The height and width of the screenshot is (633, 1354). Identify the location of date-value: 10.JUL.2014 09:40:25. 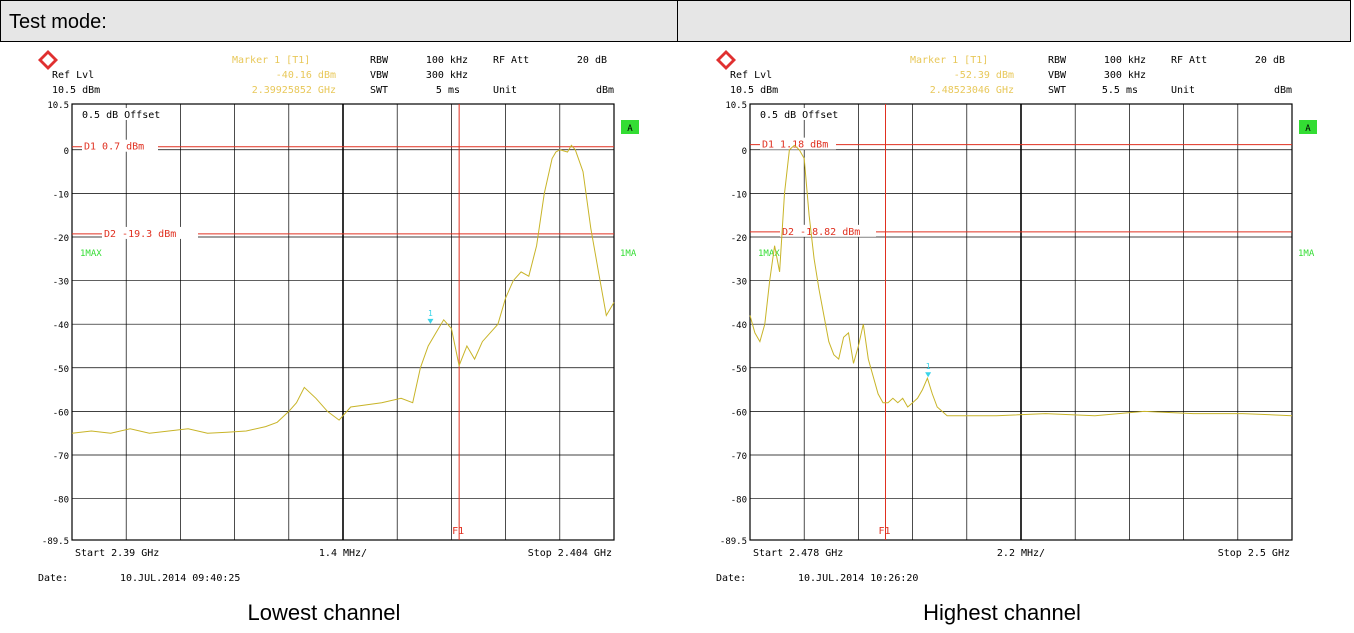
(180, 578).